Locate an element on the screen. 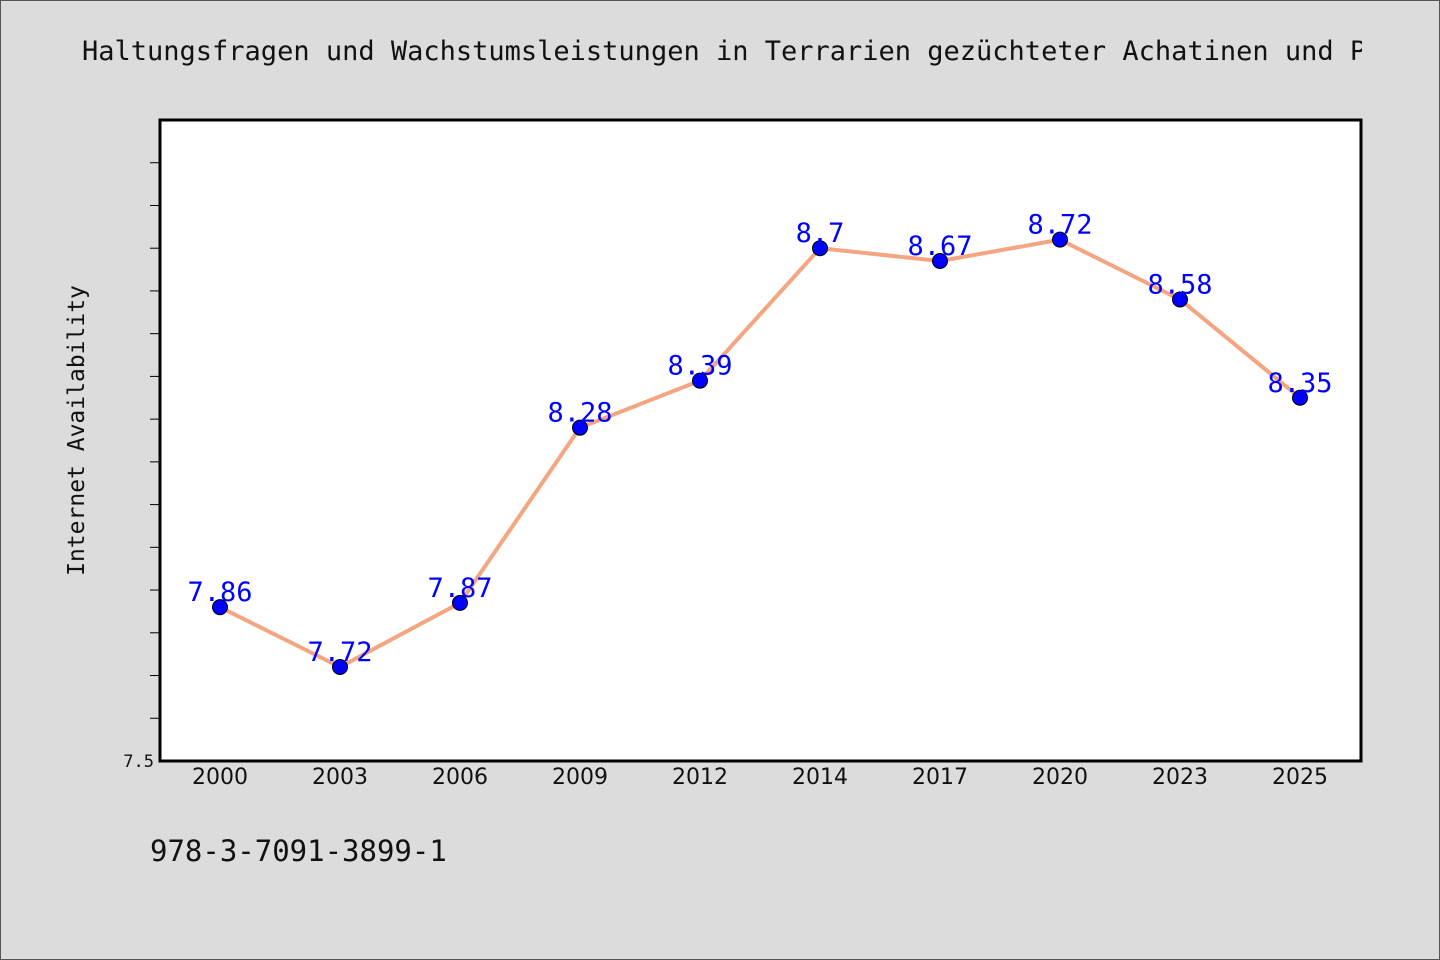  data-label: 8.39 is located at coordinates (699, 366).